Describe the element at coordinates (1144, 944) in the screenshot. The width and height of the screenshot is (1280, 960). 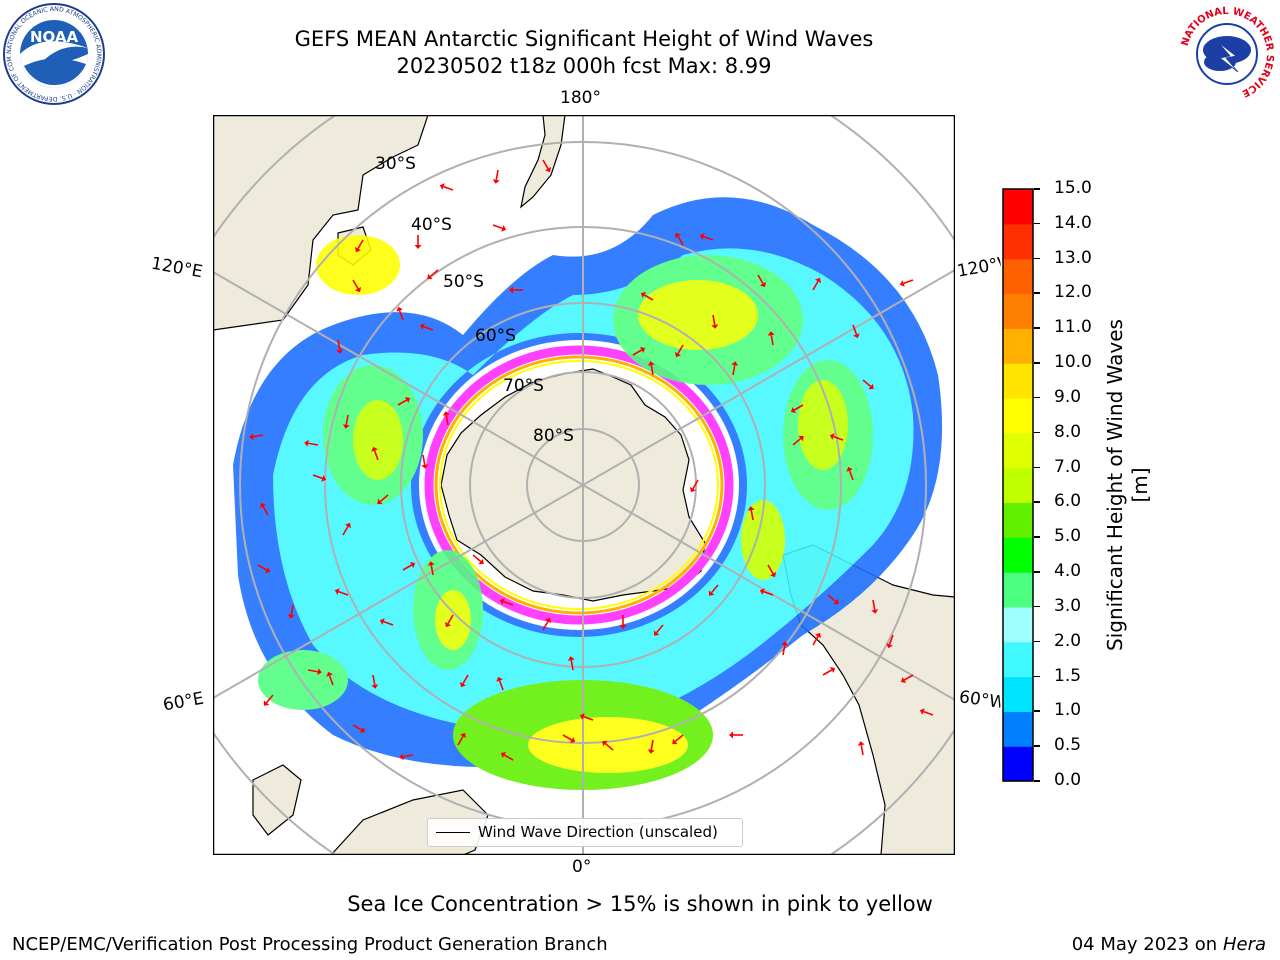
I see `footer-date-text: 04 May 2023 on` at that location.